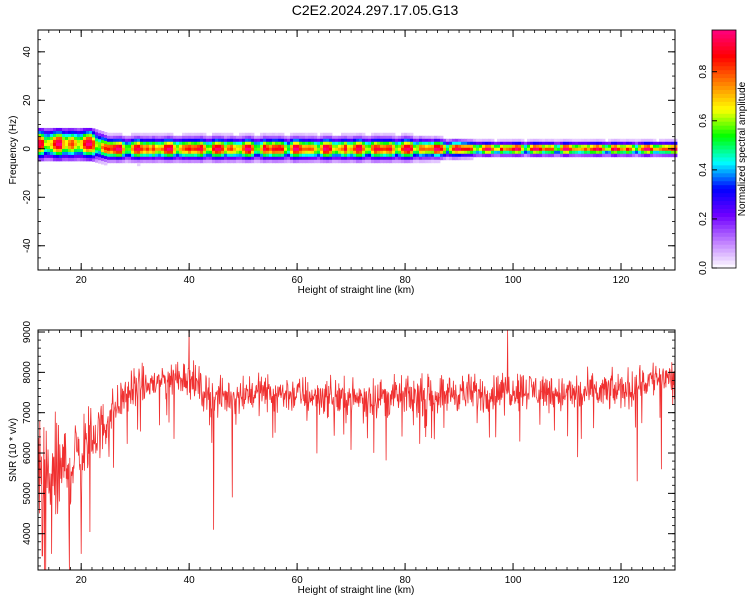 The width and height of the screenshot is (750, 600). What do you see at coordinates (298, 580) in the screenshot?
I see `x-tick-label: 60` at bounding box center [298, 580].